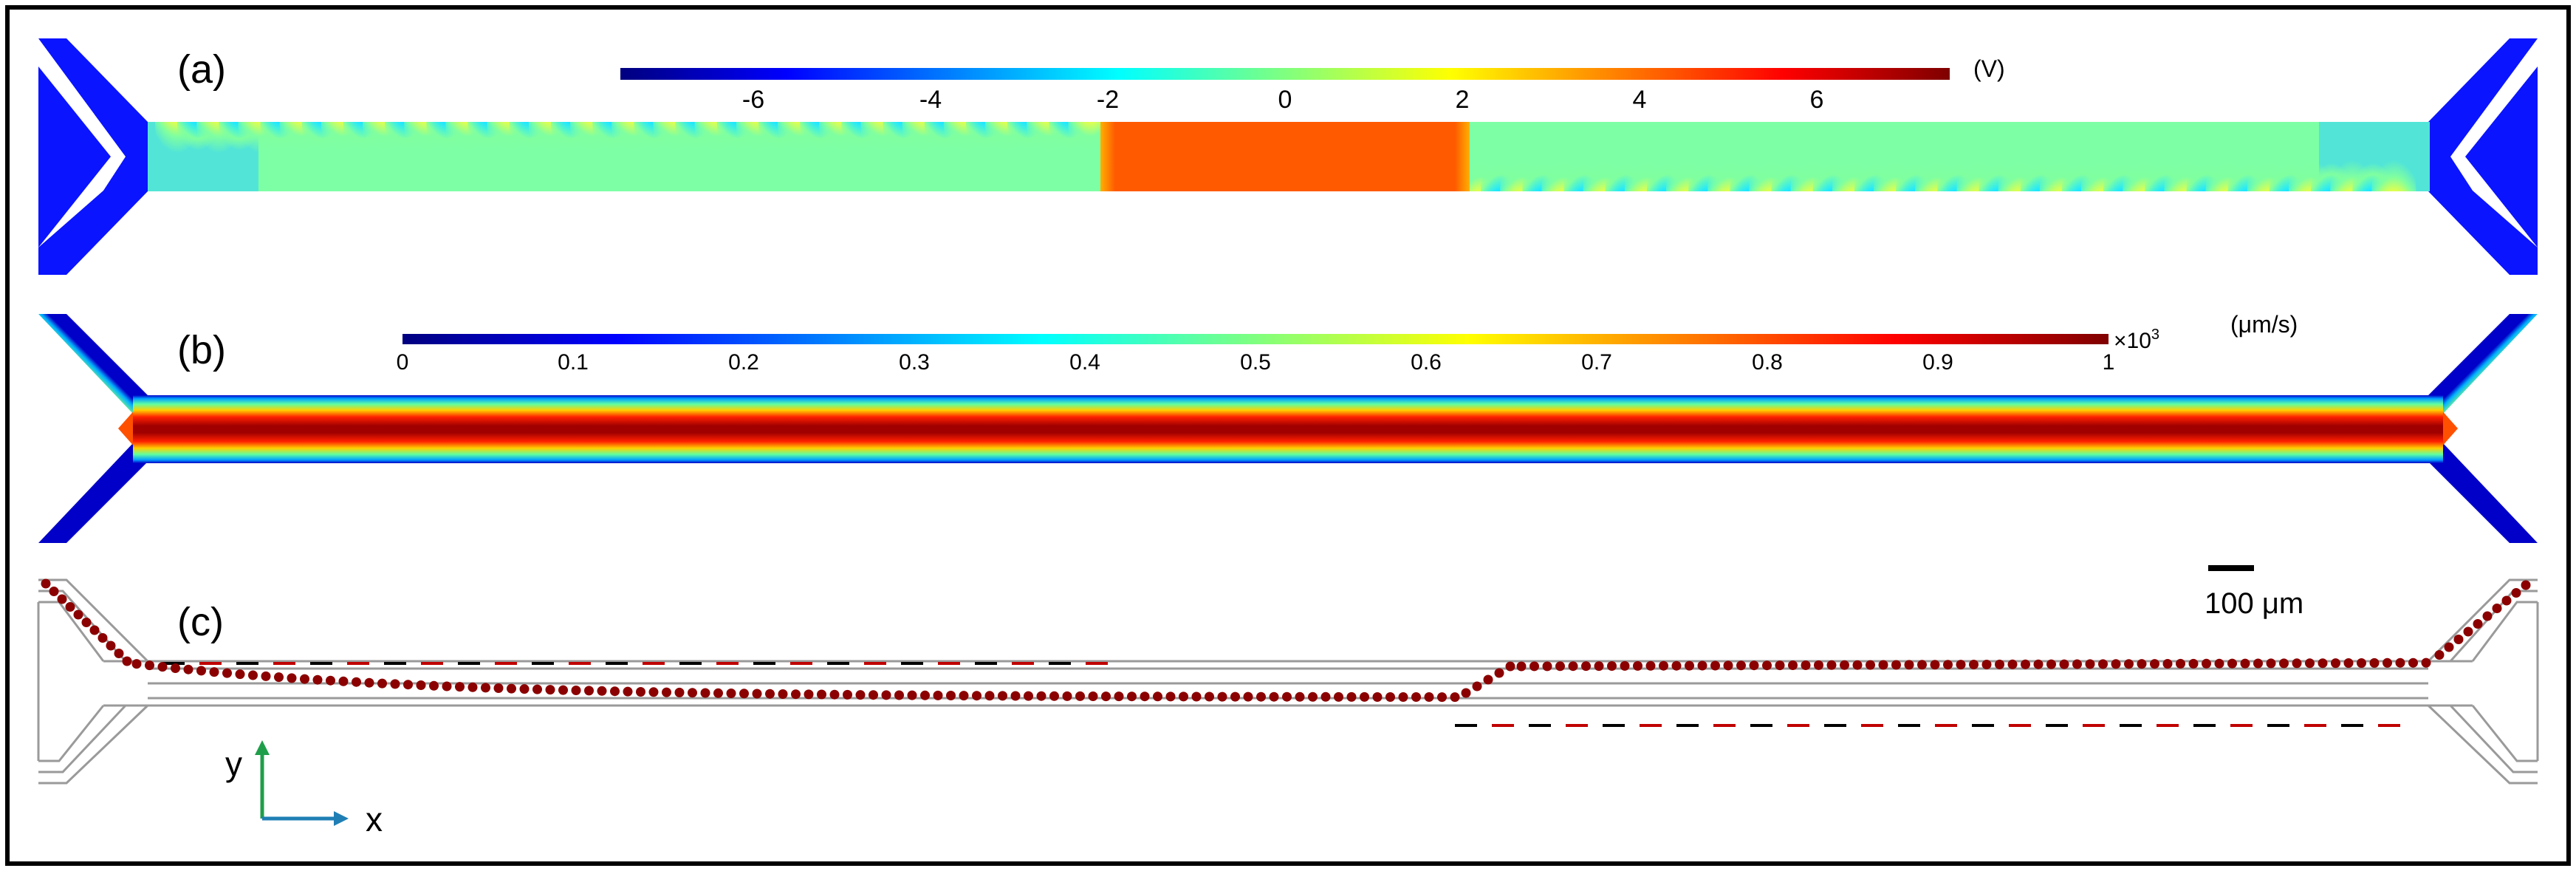  What do you see at coordinates (78, 428) in the screenshot?
I see `panel-b-left-inlet-wedge` at bounding box center [78, 428].